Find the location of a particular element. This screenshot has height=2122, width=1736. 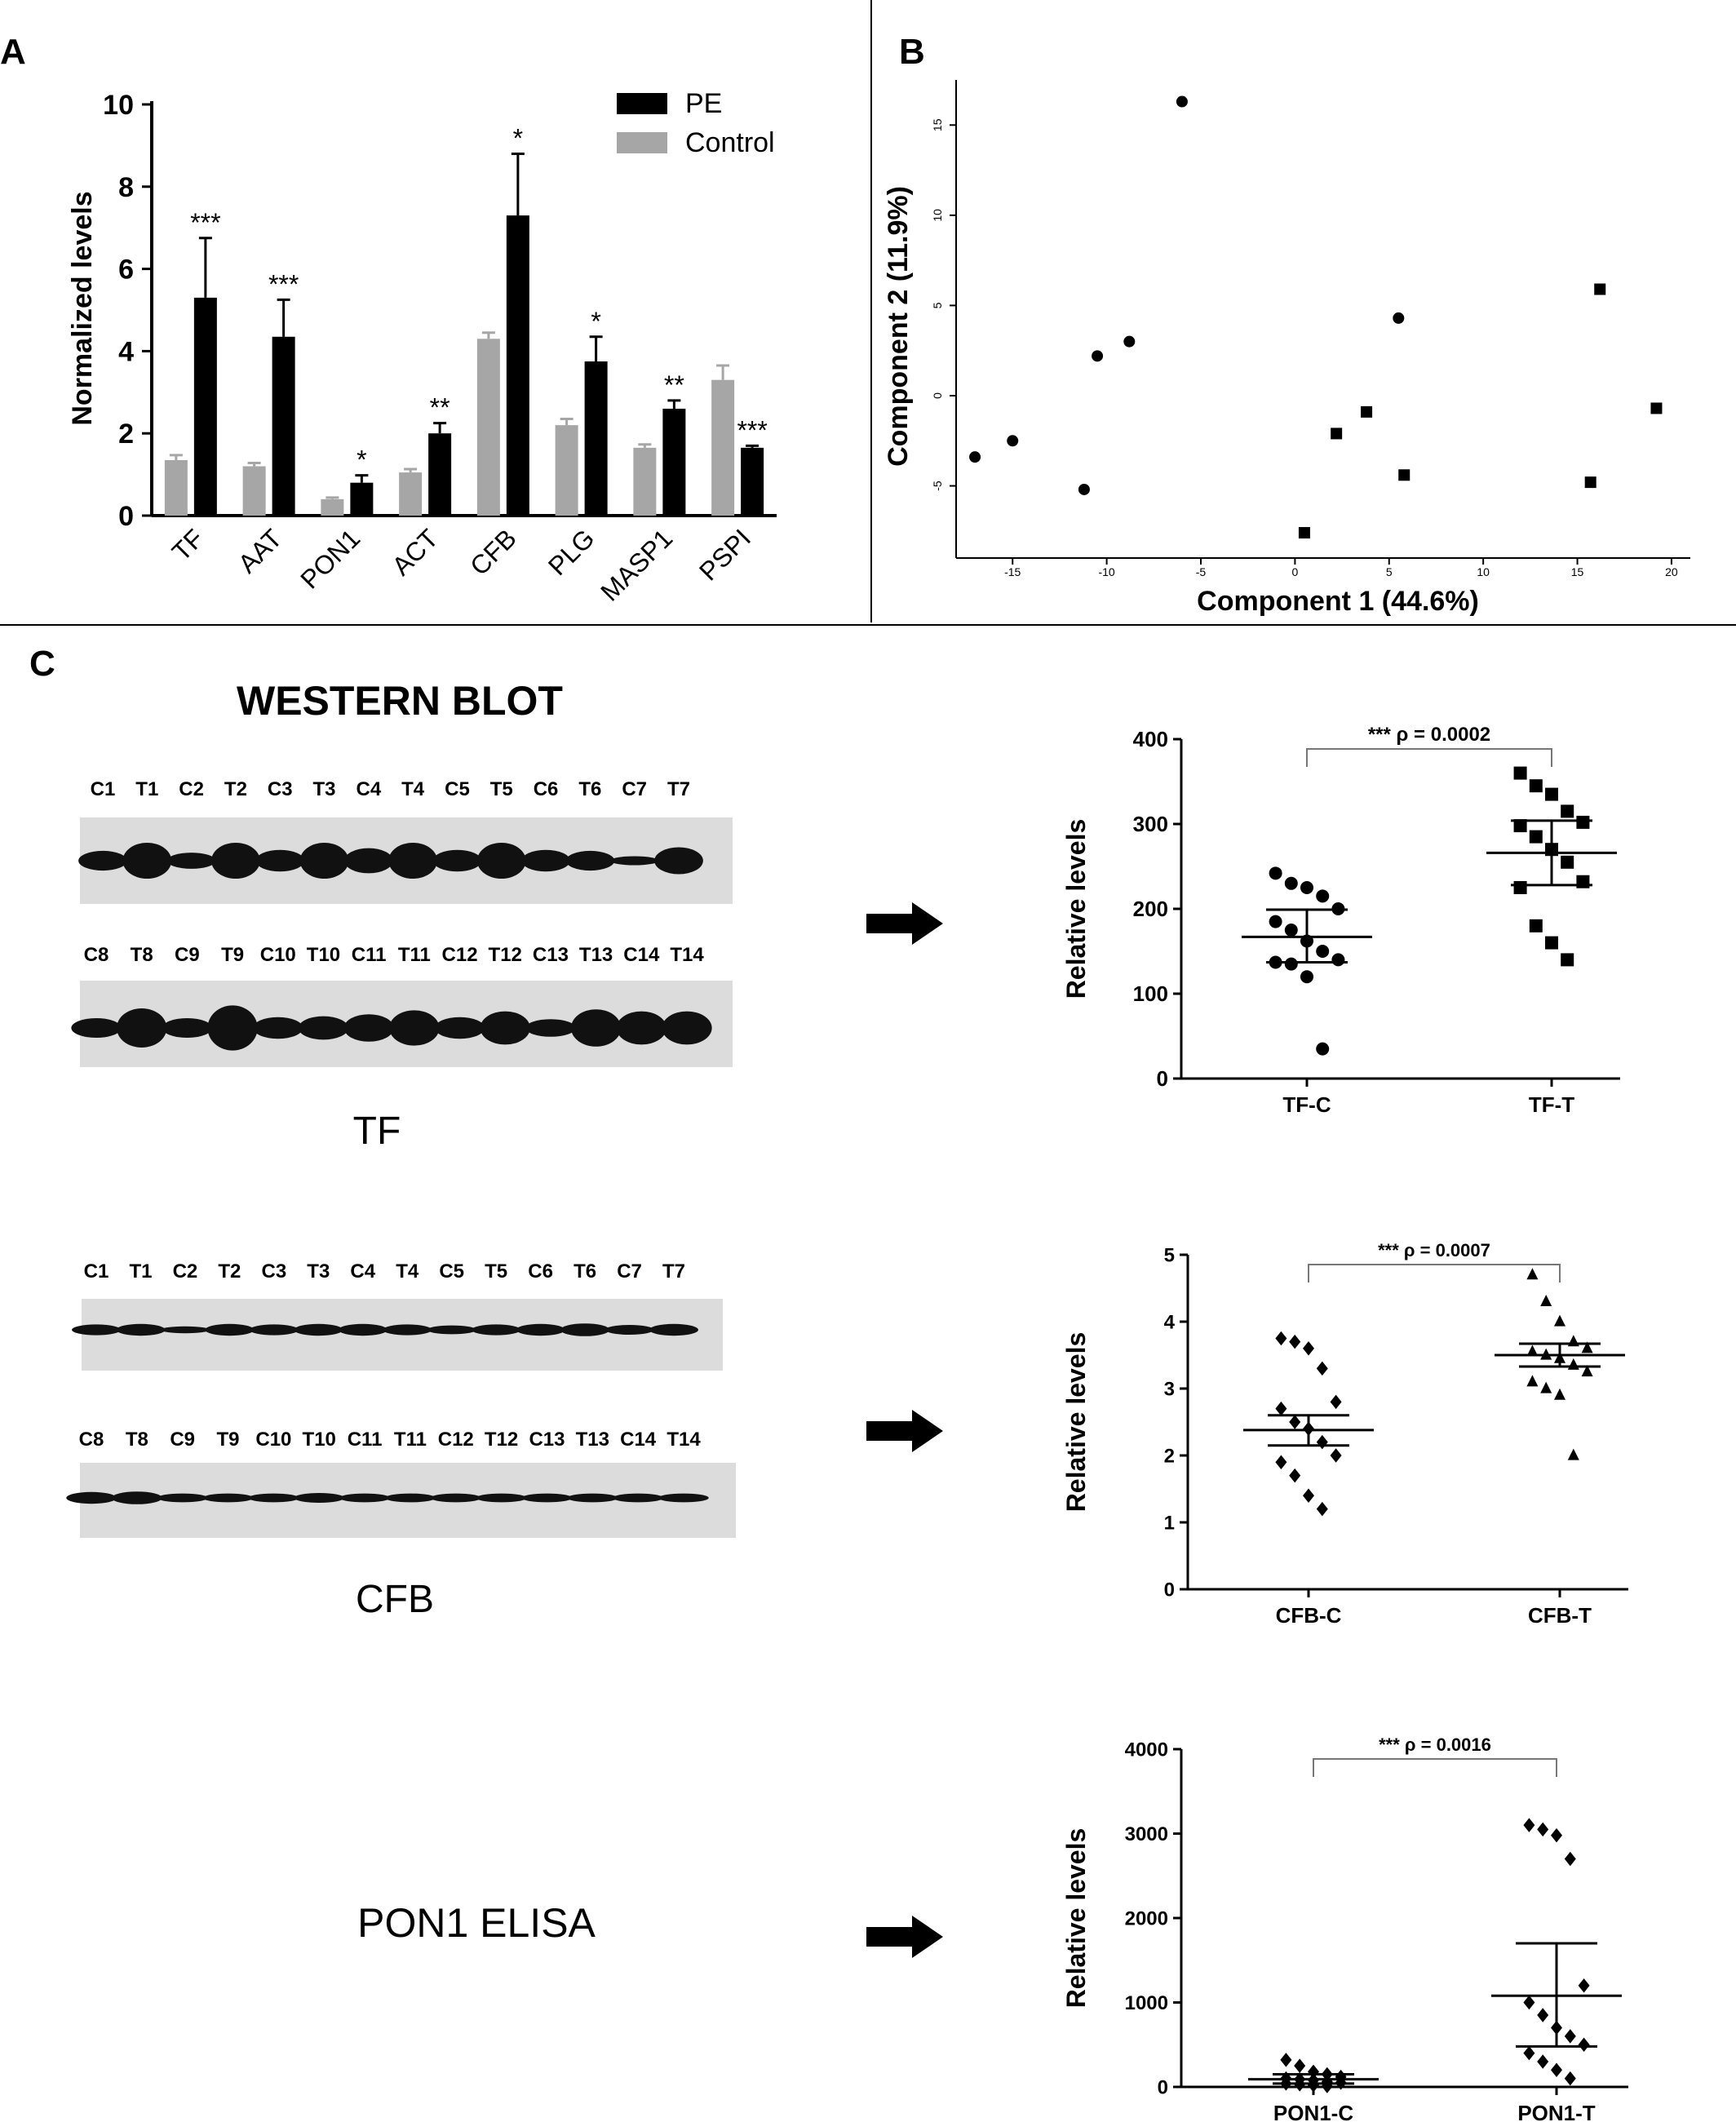

lane-label: T14 is located at coordinates (687, 955).